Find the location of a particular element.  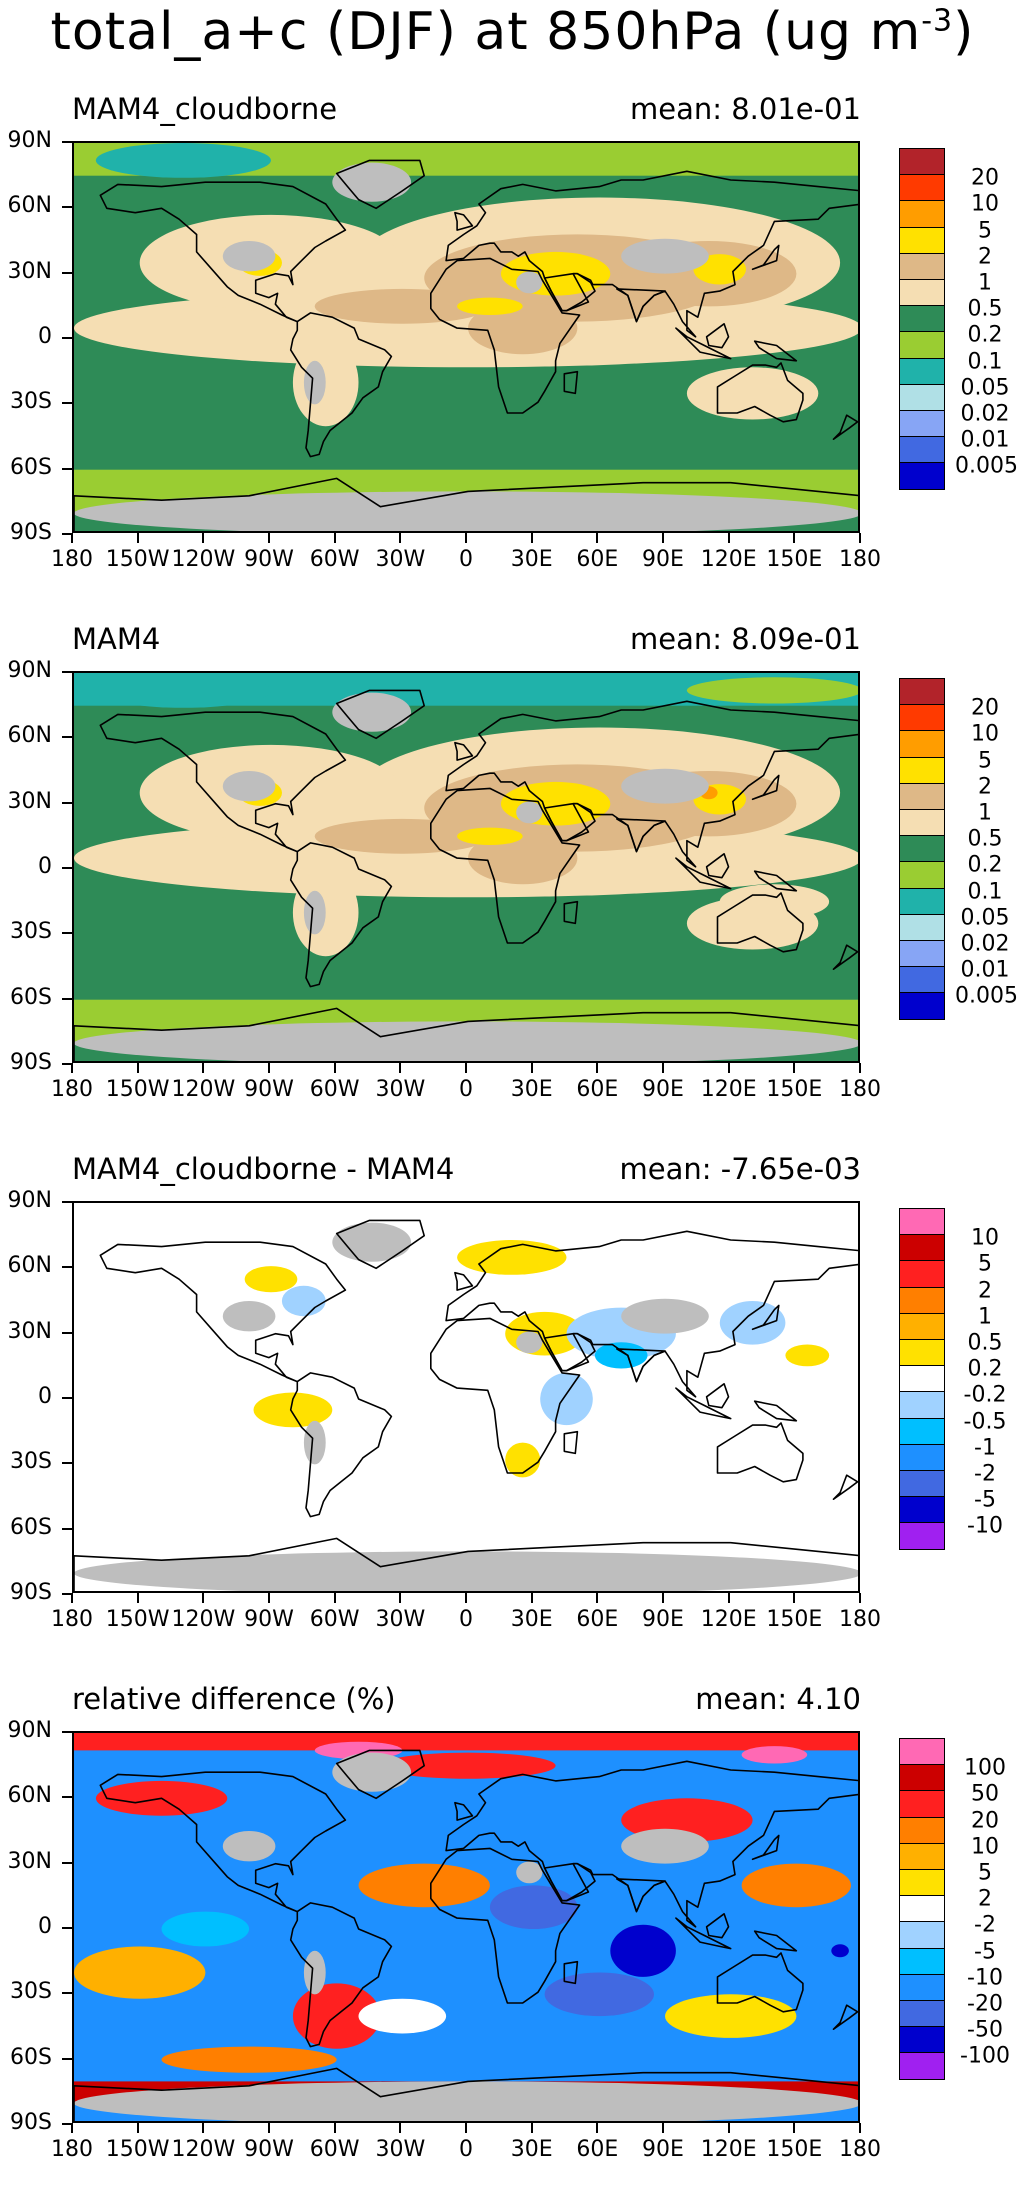

latitude-tick-label: 60N is located at coordinates (29, 1266).